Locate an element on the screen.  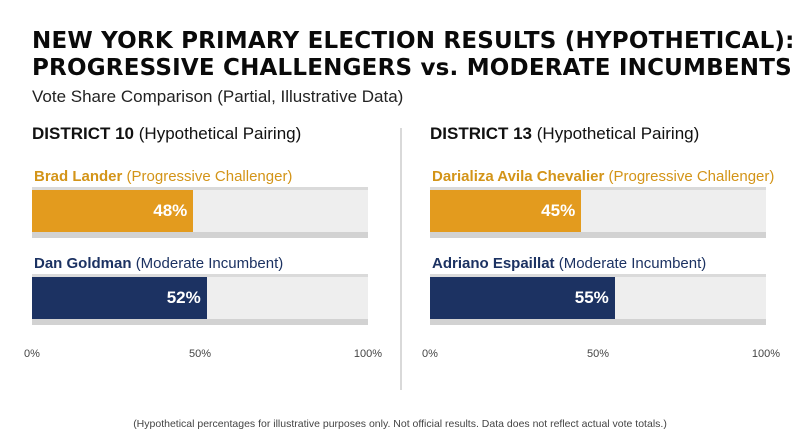
district-name: DISTRICT 13 is located at coordinates (481, 133).